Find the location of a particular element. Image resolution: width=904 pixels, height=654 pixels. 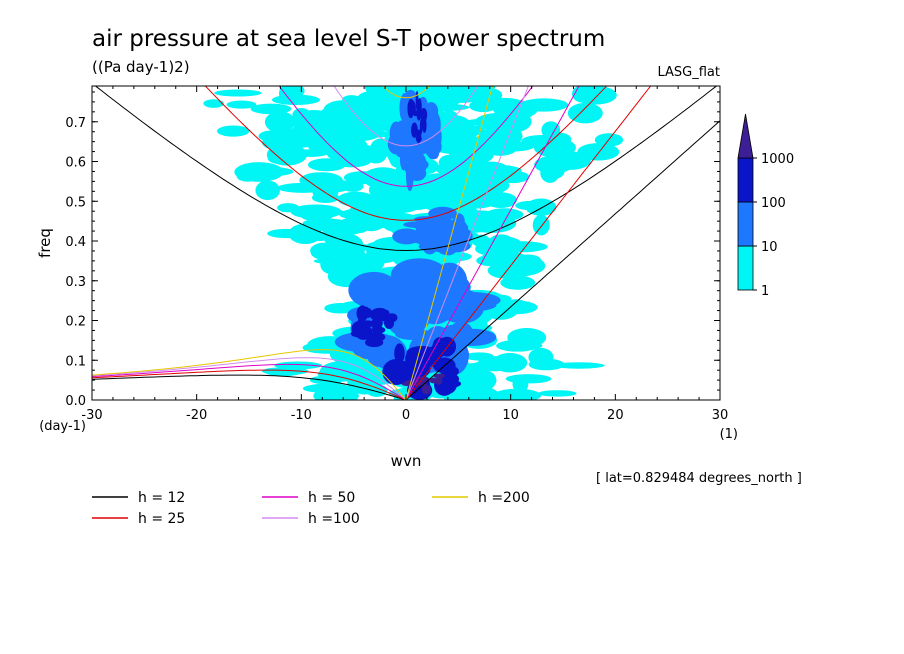

curve-kelvin-h25 is located at coordinates (528, 243).